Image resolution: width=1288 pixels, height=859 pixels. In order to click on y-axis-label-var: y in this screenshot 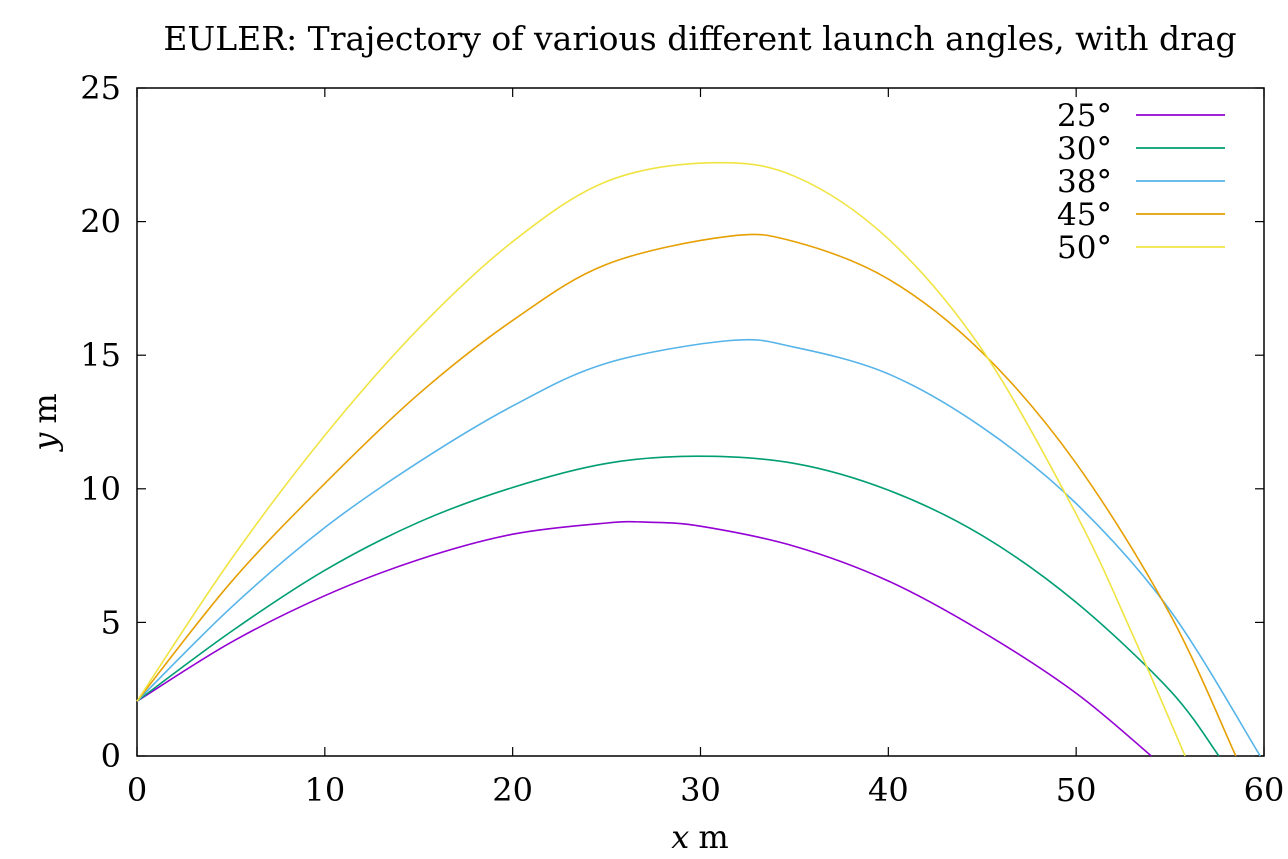, I will do `click(45, 442)`.